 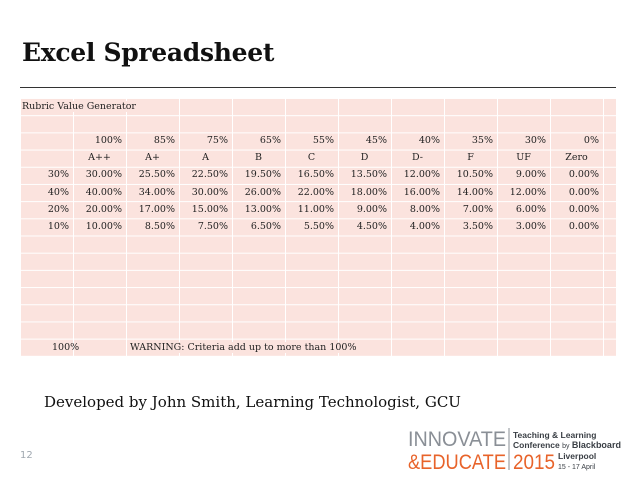 What do you see at coordinates (368, 175) in the screenshot?
I see `cell: 13.50%` at bounding box center [368, 175].